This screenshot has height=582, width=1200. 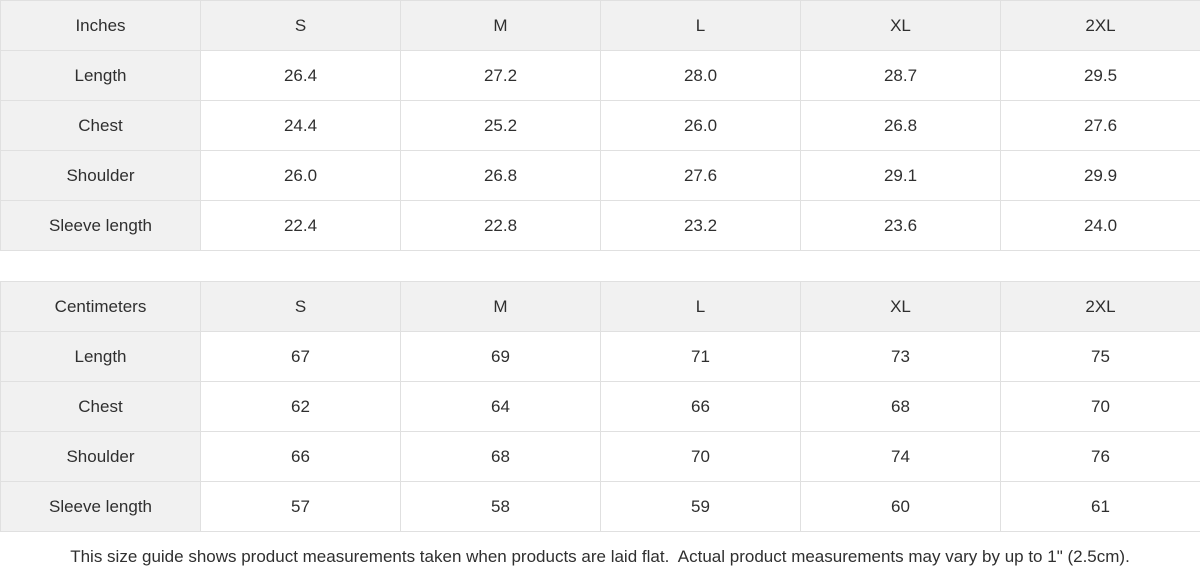 I want to click on data-cell: 57, so click(x=301, y=507).